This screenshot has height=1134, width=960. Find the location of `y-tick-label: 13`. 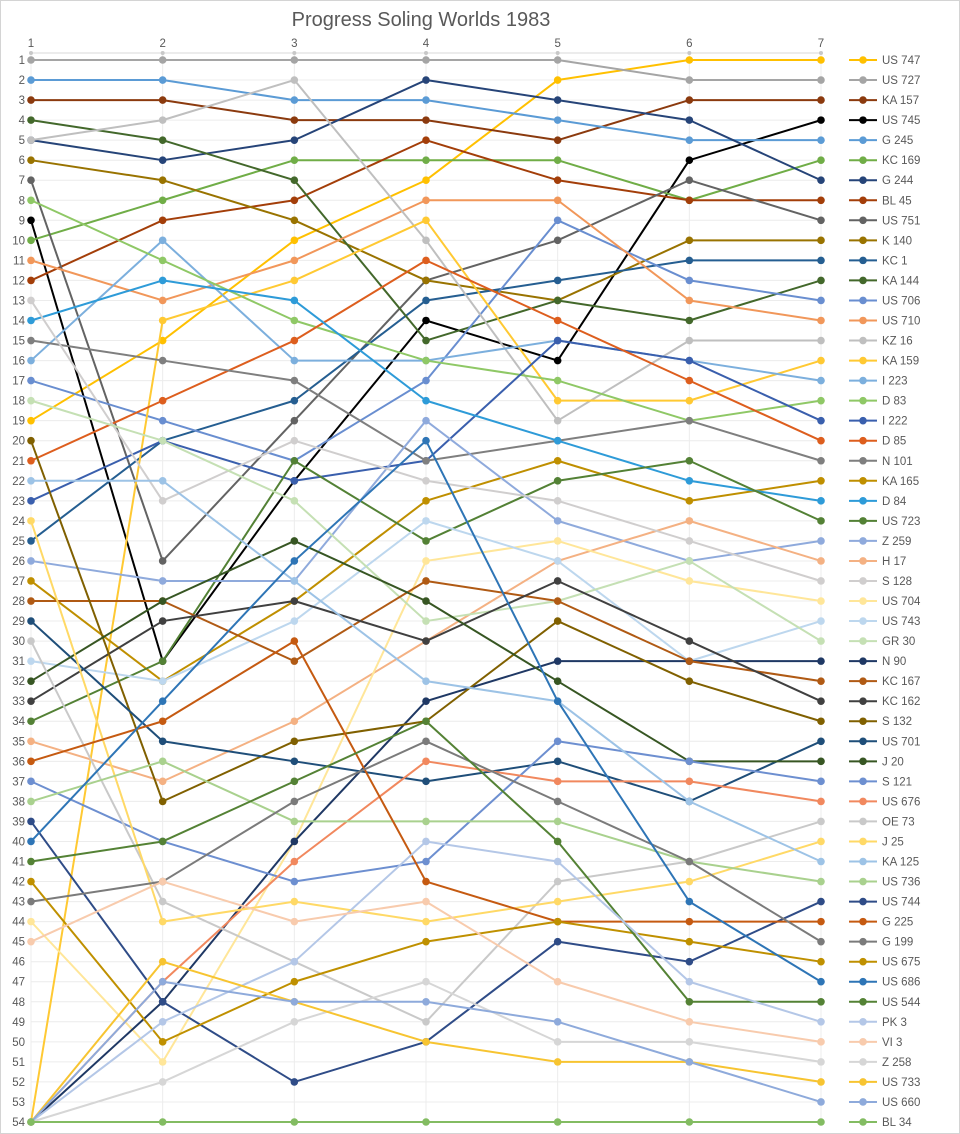

y-tick-label: 13 is located at coordinates (18, 301).